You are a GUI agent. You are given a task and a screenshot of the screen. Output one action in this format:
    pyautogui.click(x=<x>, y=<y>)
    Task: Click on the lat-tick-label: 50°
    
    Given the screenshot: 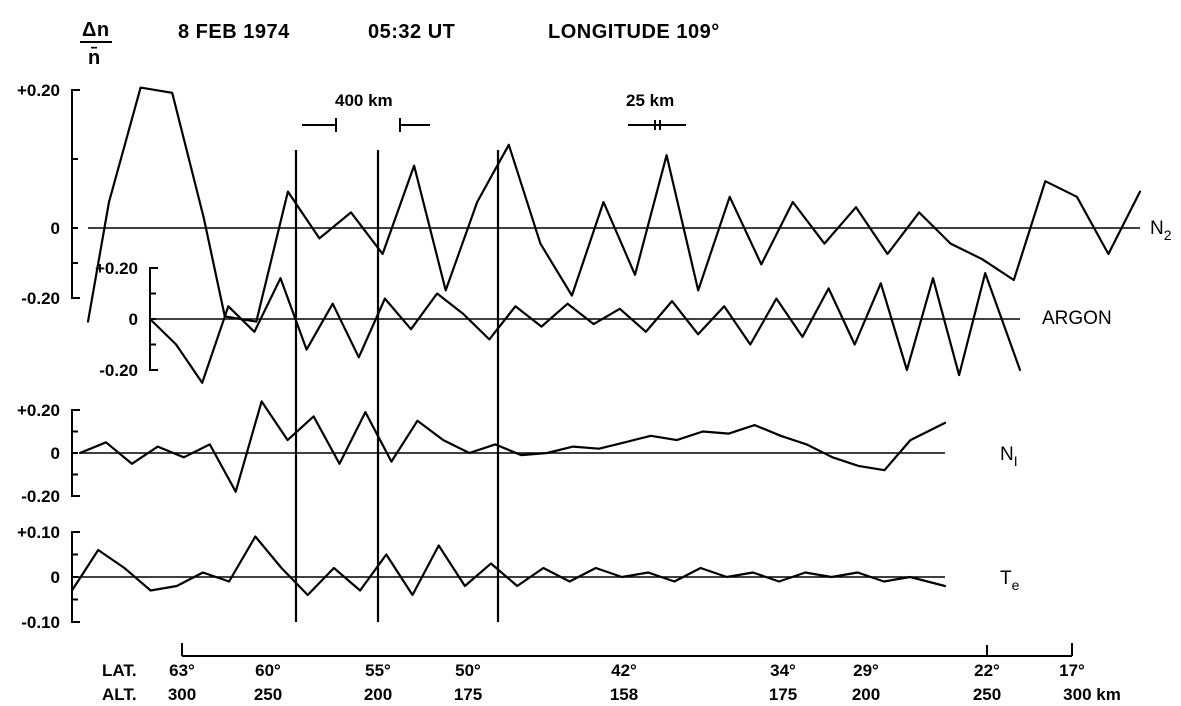 What is the action you would take?
    pyautogui.click(x=468, y=670)
    